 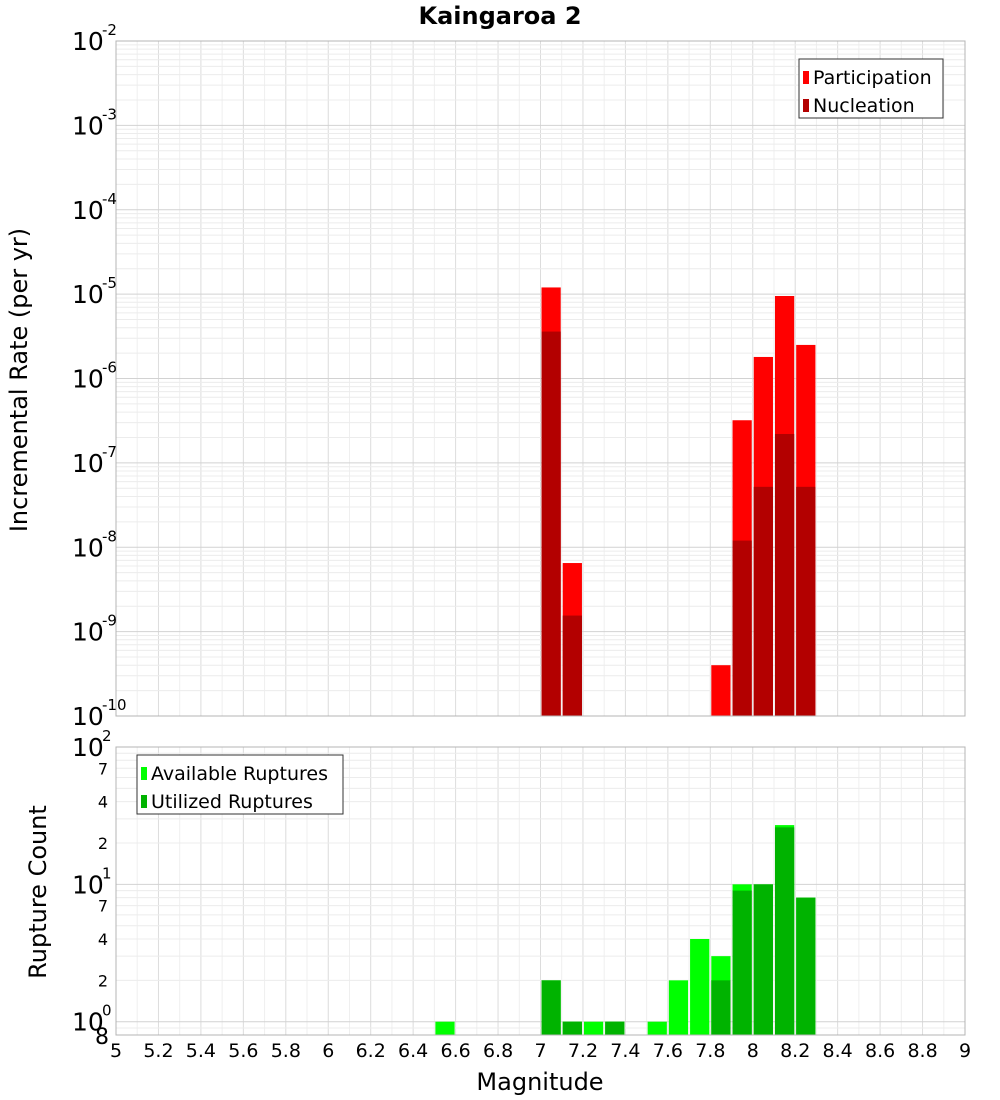 What do you see at coordinates (109, 199) in the screenshot?
I see `y-tick-label-exponent: -4` at bounding box center [109, 199].